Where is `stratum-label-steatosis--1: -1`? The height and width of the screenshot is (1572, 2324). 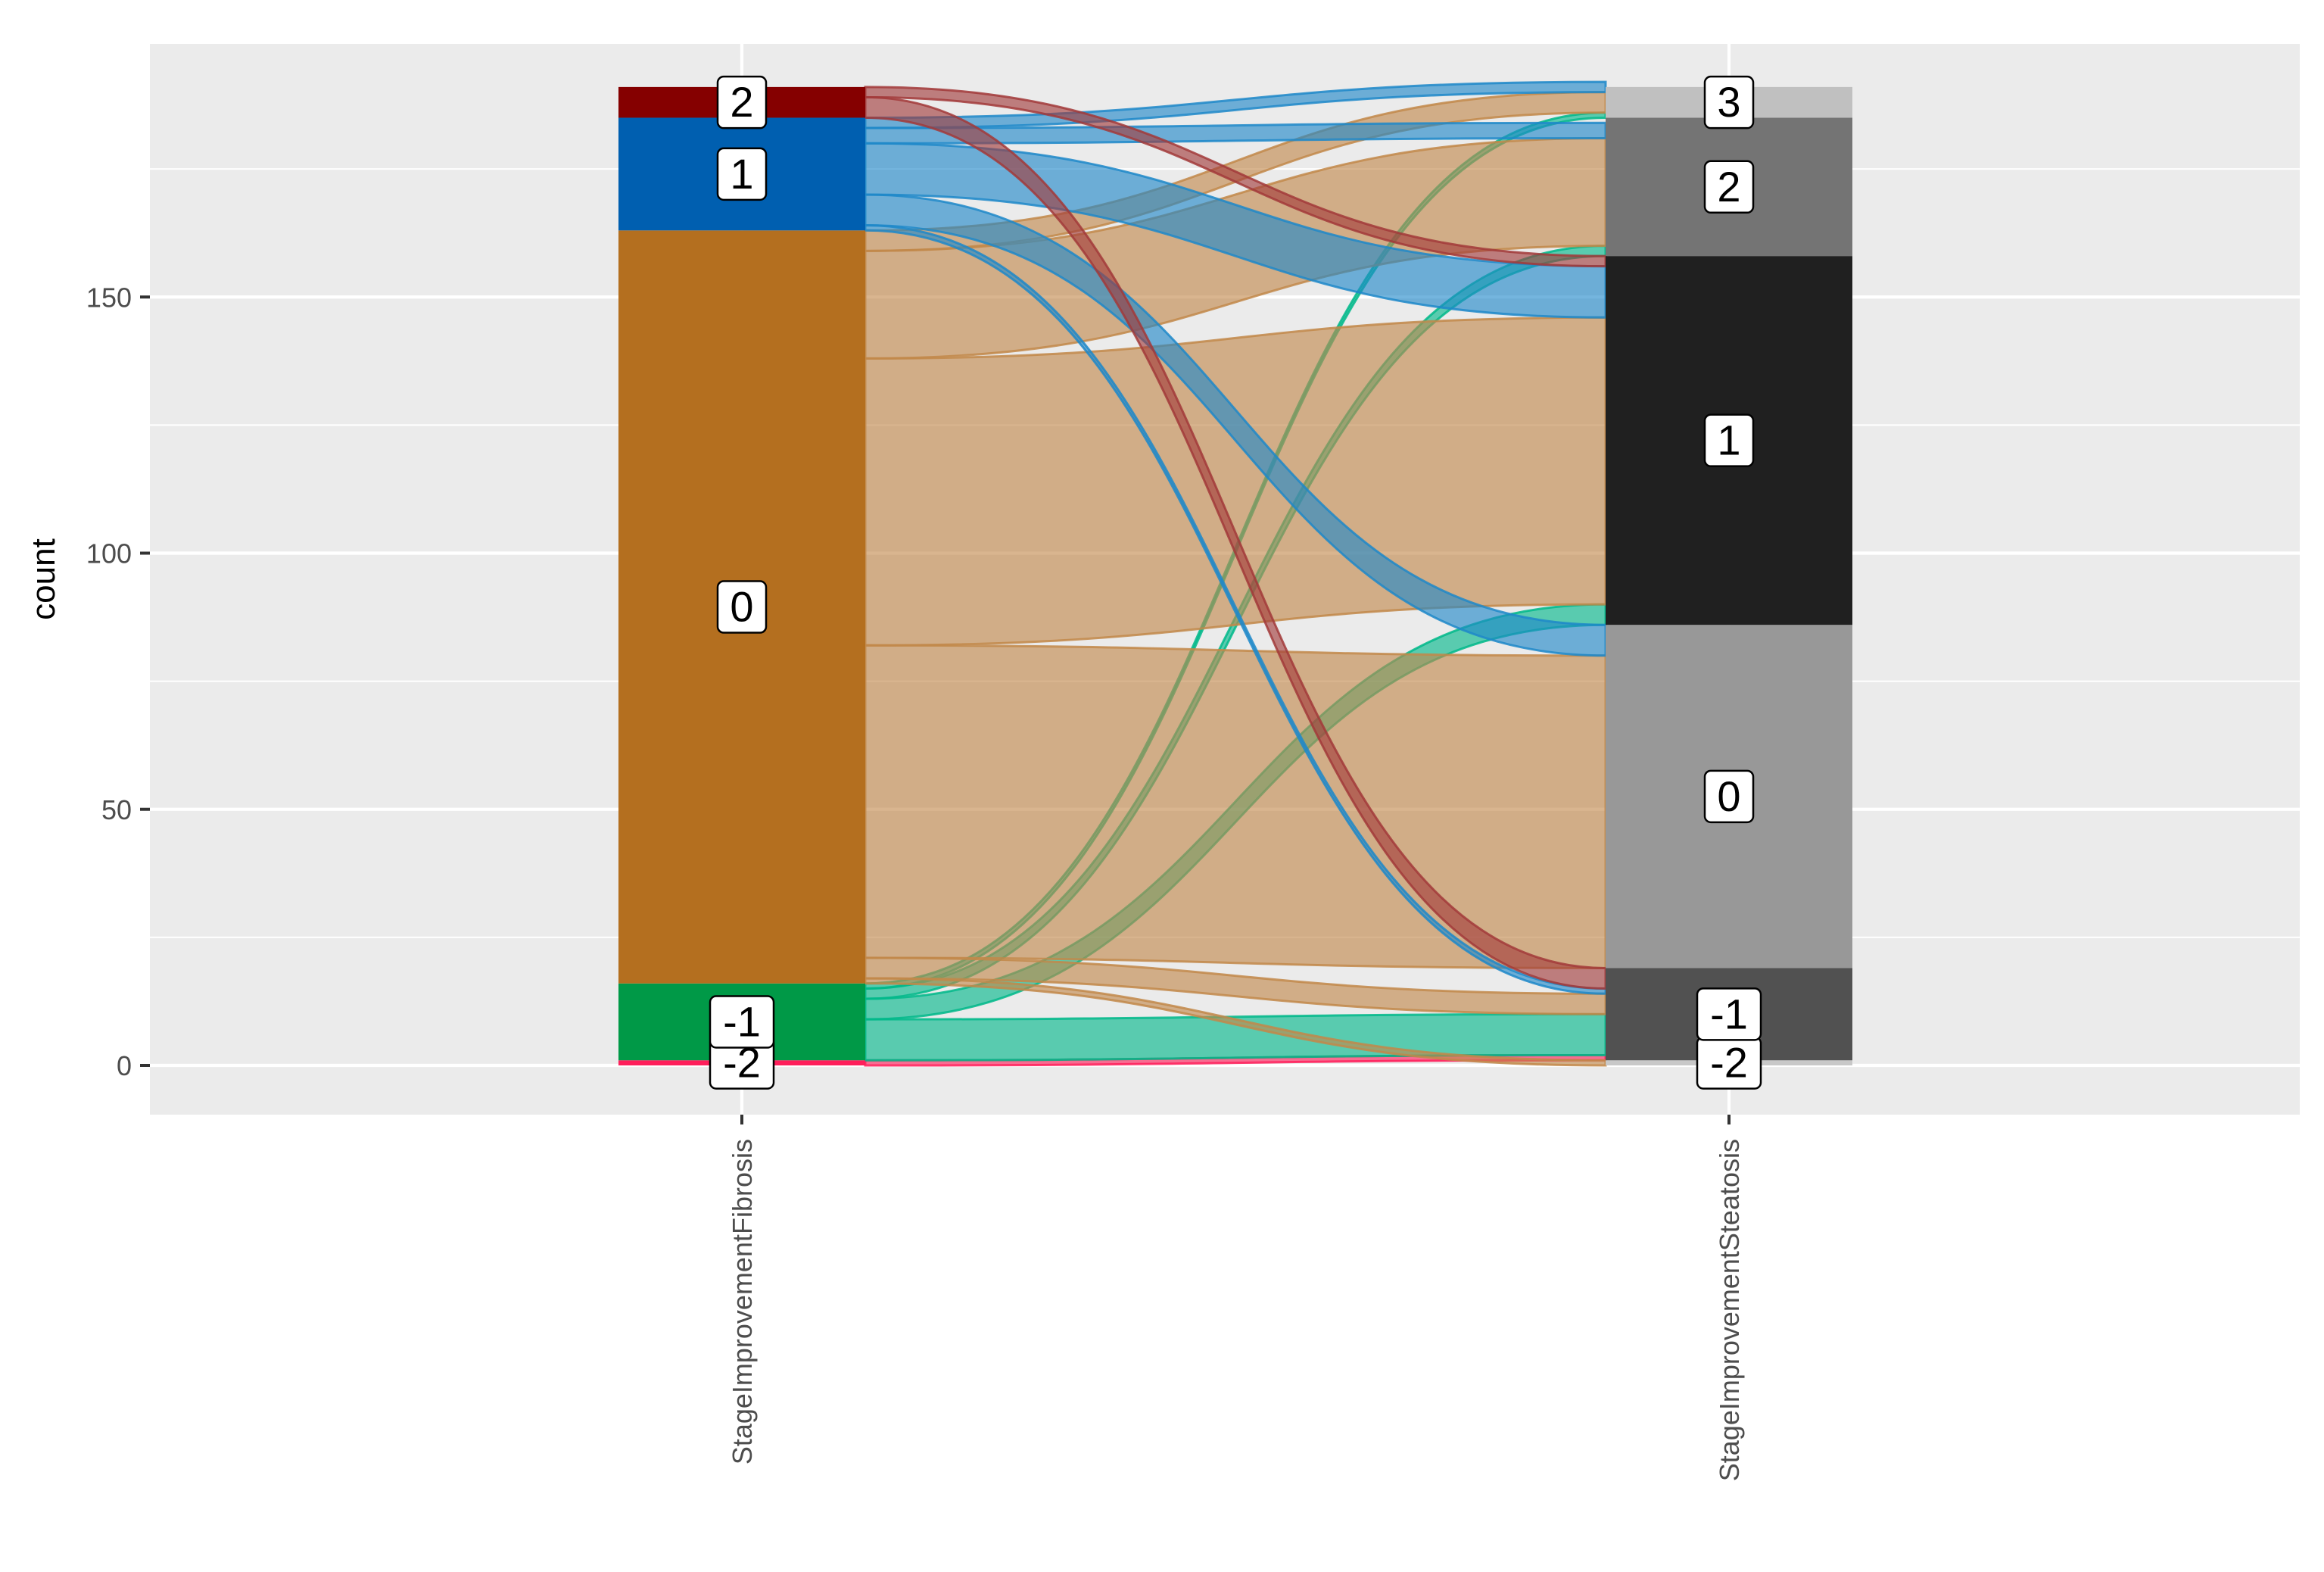 stratum-label-steatosis--1: -1 is located at coordinates (1729, 1014).